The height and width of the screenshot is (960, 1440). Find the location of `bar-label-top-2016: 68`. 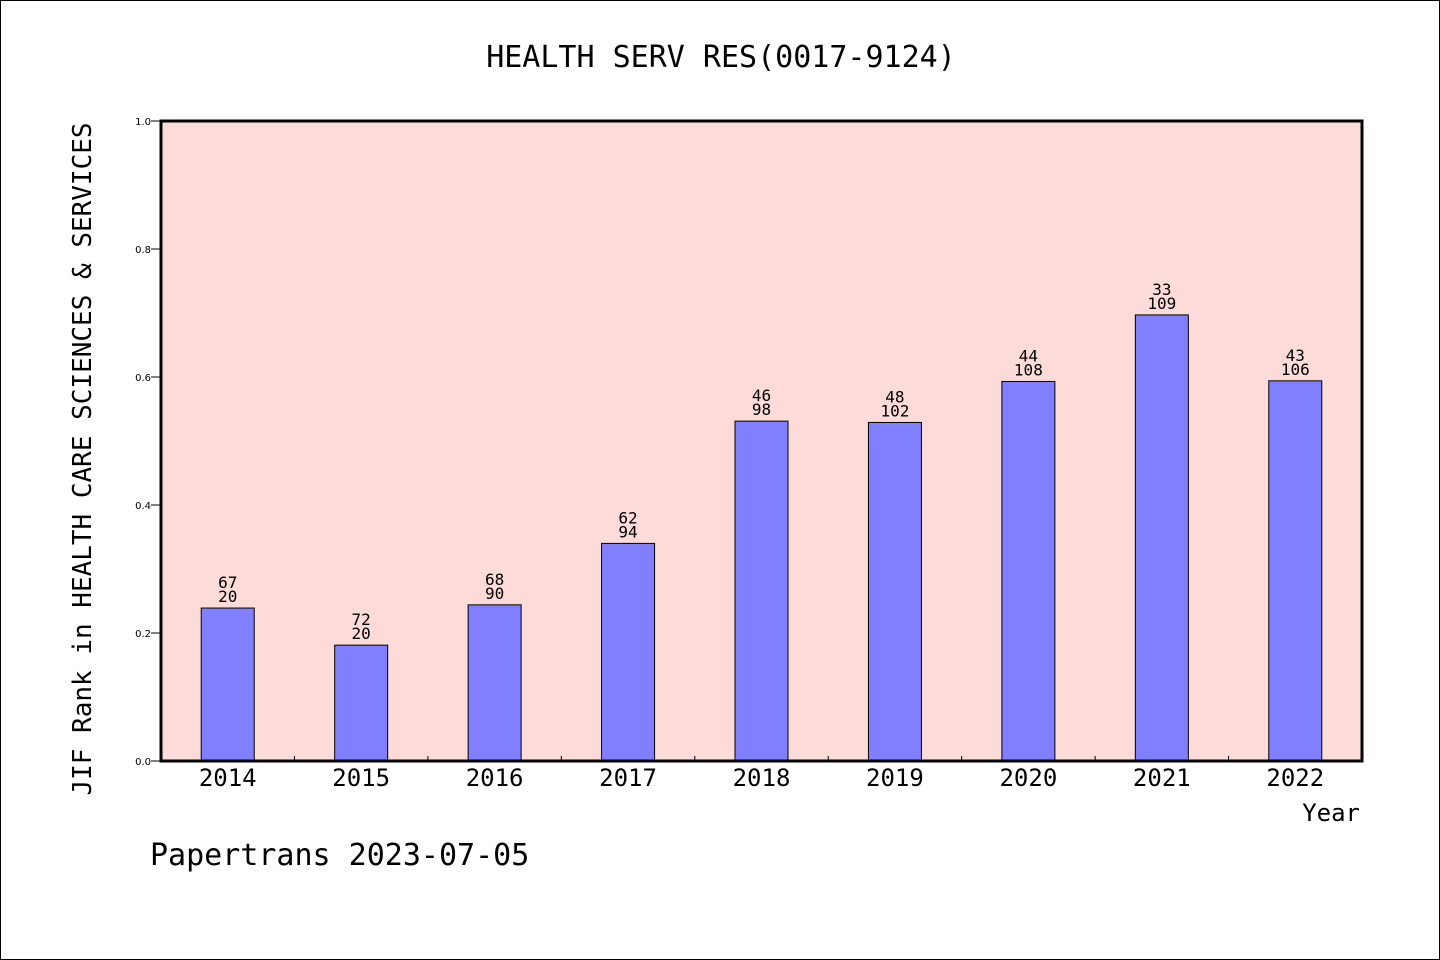

bar-label-top-2016: 68 is located at coordinates (494, 579).